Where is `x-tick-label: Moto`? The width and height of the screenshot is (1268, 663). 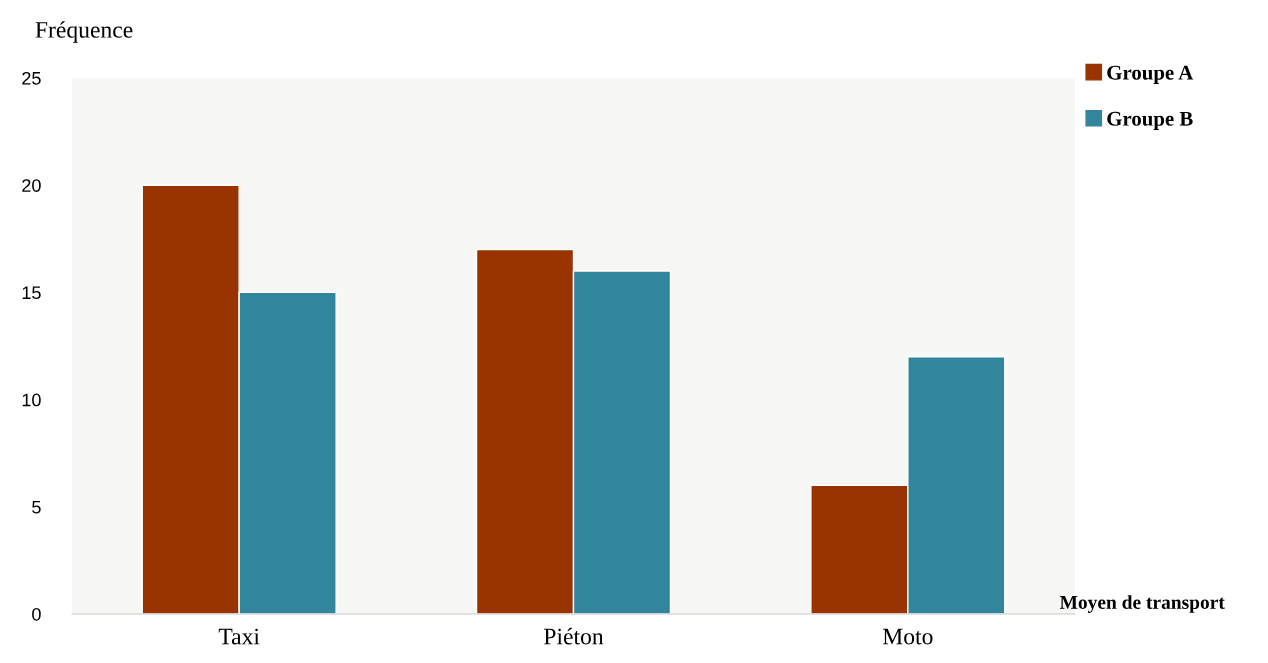
x-tick-label: Moto is located at coordinates (907, 636).